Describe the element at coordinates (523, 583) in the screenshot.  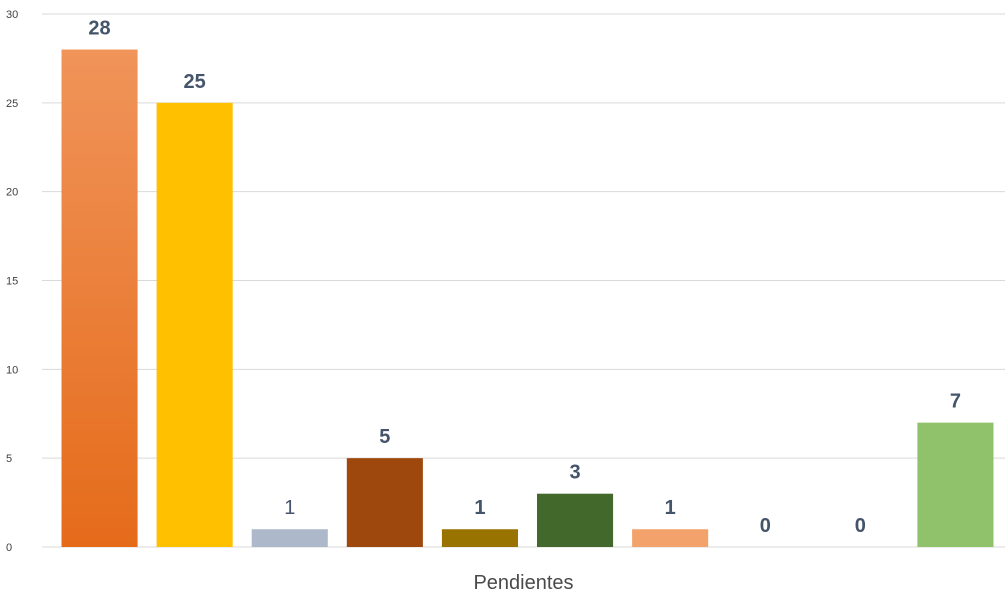
I see `x-category-label: Pendientes` at that location.